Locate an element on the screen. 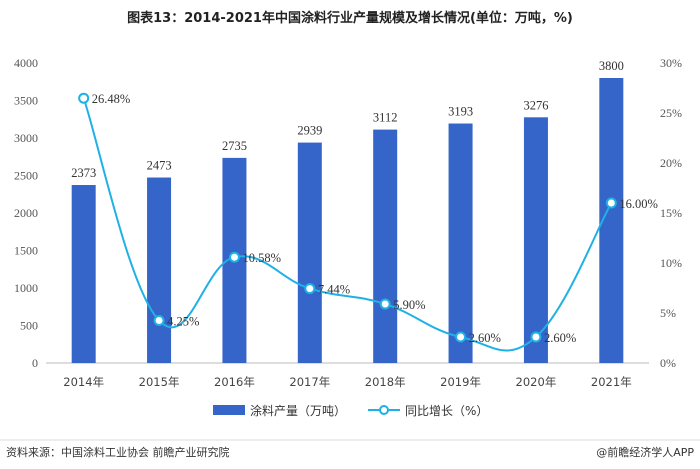  growth-value-label: 5.90% is located at coordinates (409, 305).